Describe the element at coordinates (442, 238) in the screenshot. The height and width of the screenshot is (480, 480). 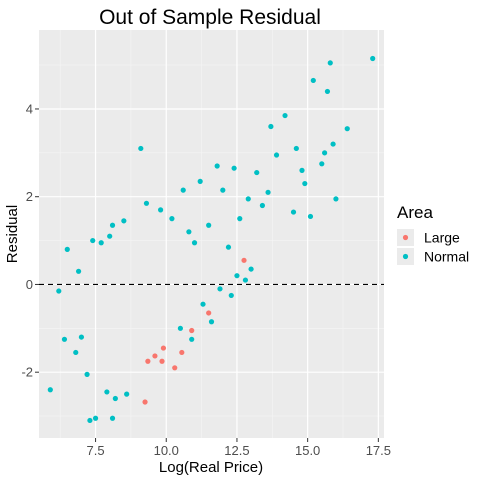
I see `legend-label-large: Large` at that location.